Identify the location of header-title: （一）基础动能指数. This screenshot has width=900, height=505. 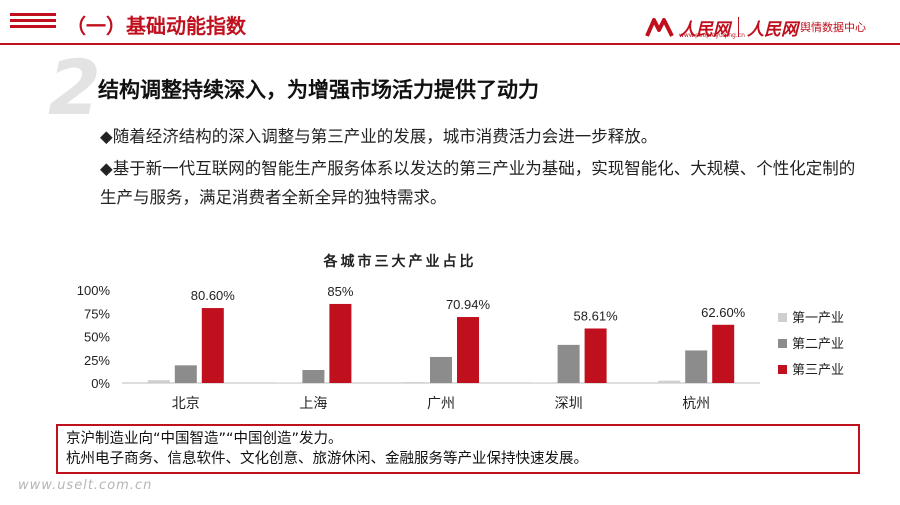
(156, 26).